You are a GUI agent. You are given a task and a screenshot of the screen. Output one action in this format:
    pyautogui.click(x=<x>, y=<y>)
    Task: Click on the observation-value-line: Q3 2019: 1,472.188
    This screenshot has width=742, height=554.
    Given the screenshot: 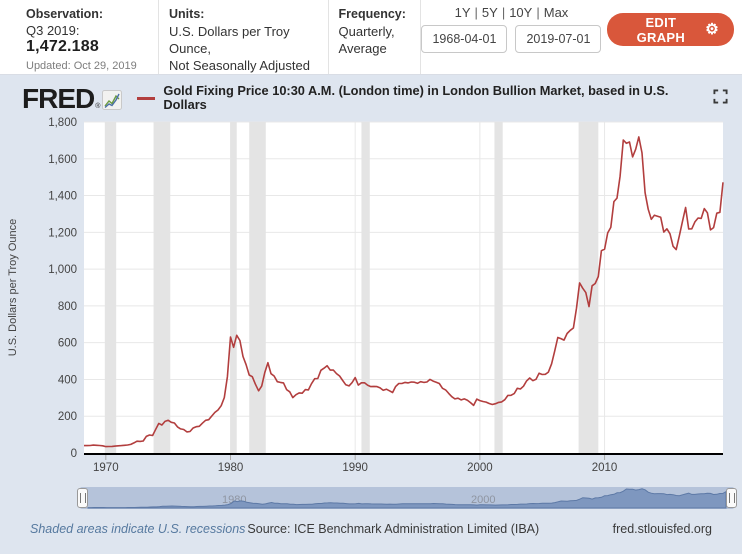 What is the action you would take?
    pyautogui.click(x=87, y=39)
    